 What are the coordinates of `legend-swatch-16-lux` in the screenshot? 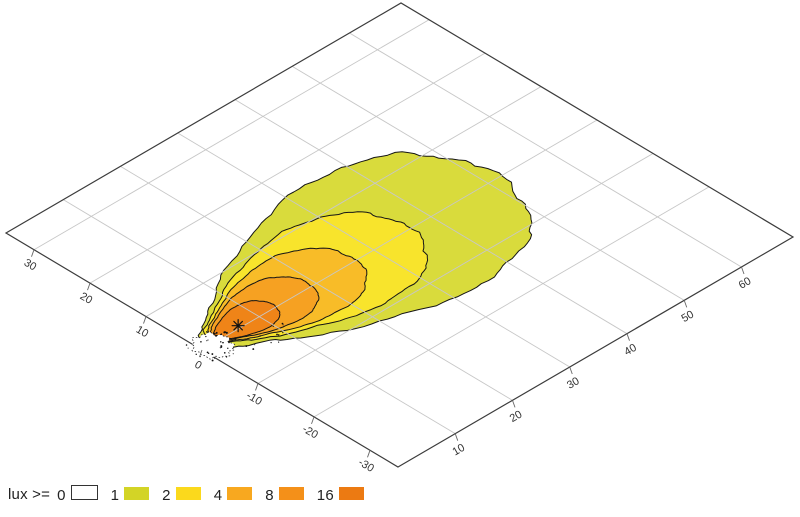 It's located at (351, 493).